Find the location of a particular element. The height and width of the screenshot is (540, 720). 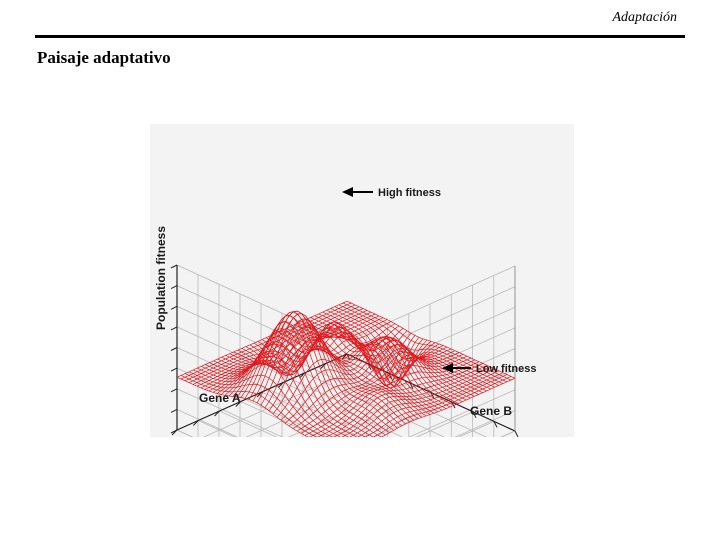

high-fitness-arrow is located at coordinates (357, 192).